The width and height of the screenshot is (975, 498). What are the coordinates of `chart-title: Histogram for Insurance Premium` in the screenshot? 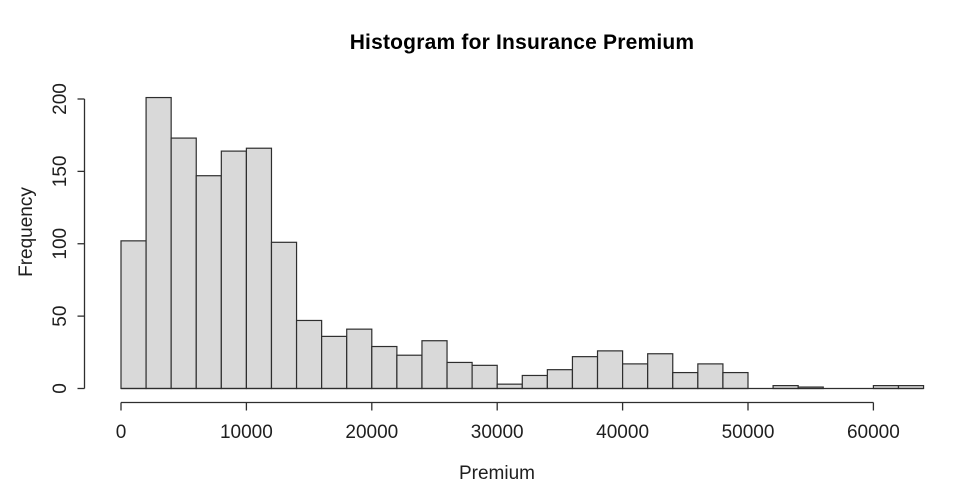 It's located at (522, 42).